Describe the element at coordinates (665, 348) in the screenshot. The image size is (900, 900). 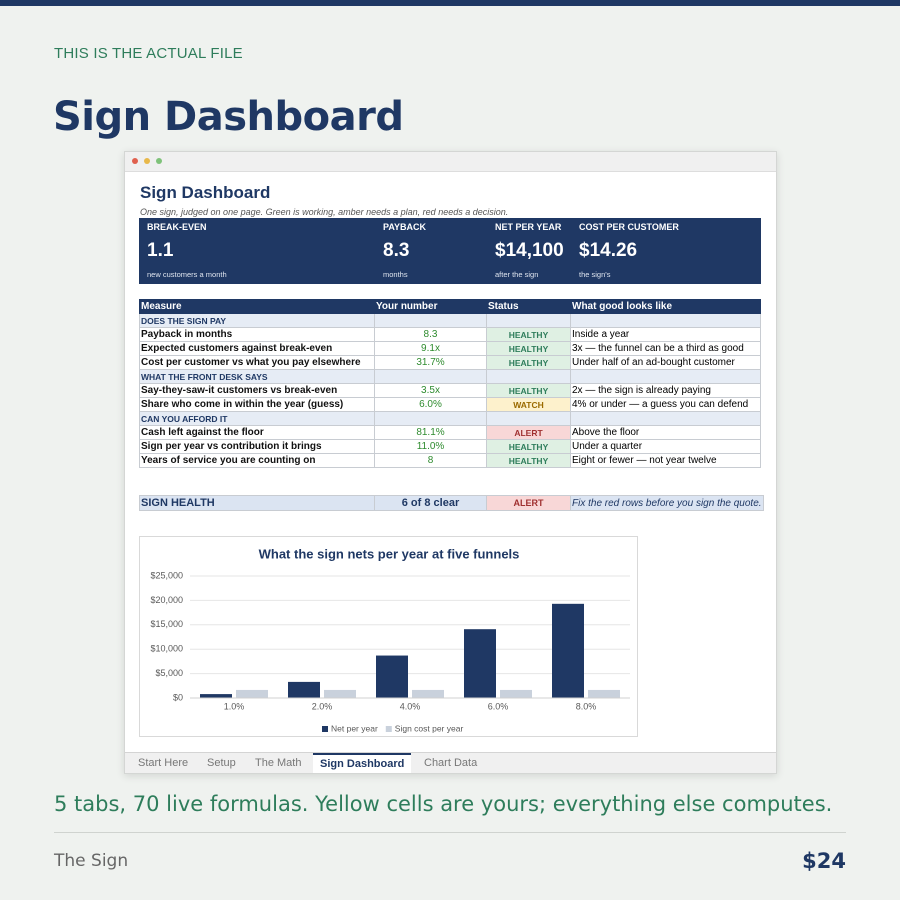
I see `target: 3x — the funnel can be a third as good` at that location.